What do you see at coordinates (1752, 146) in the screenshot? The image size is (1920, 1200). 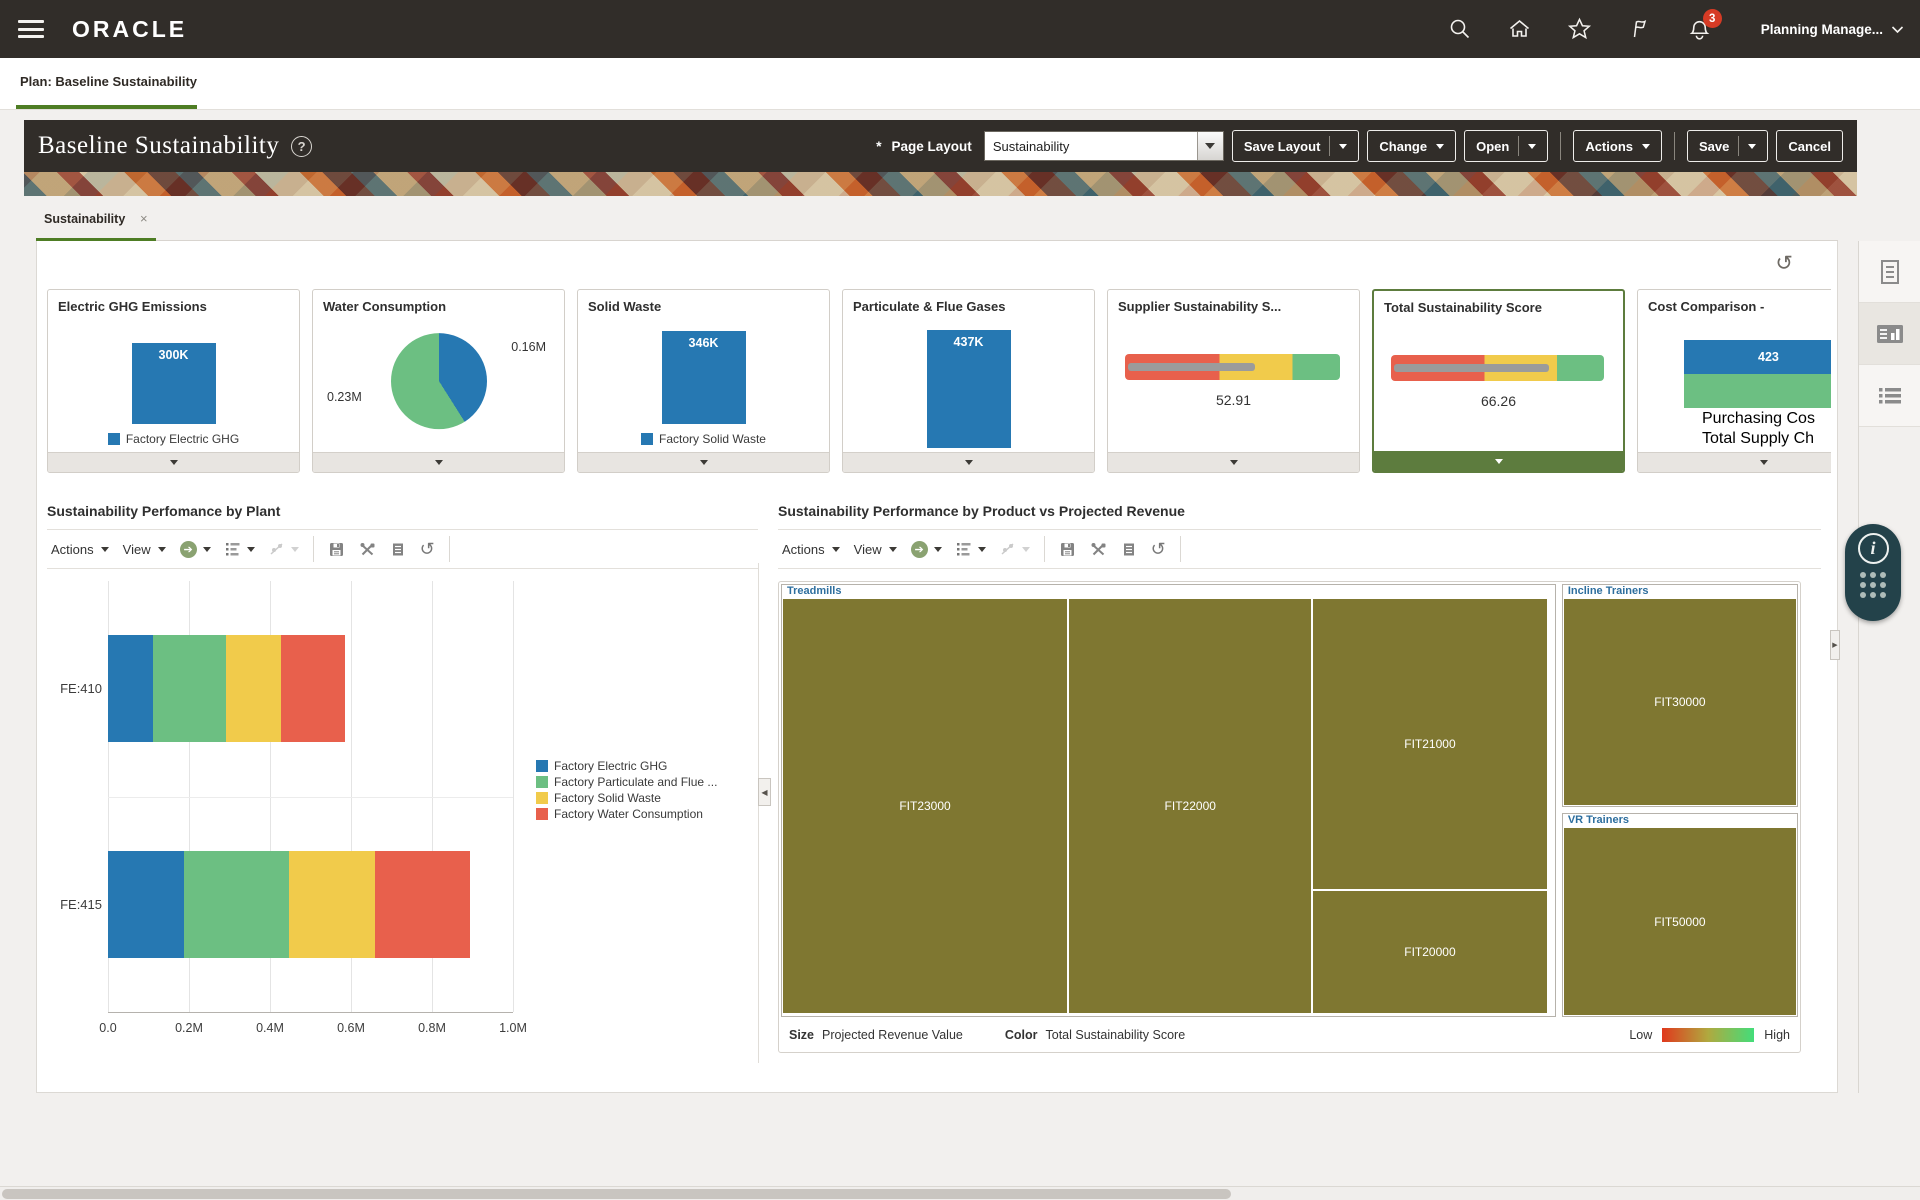 I see `save-dropdown-icon` at bounding box center [1752, 146].